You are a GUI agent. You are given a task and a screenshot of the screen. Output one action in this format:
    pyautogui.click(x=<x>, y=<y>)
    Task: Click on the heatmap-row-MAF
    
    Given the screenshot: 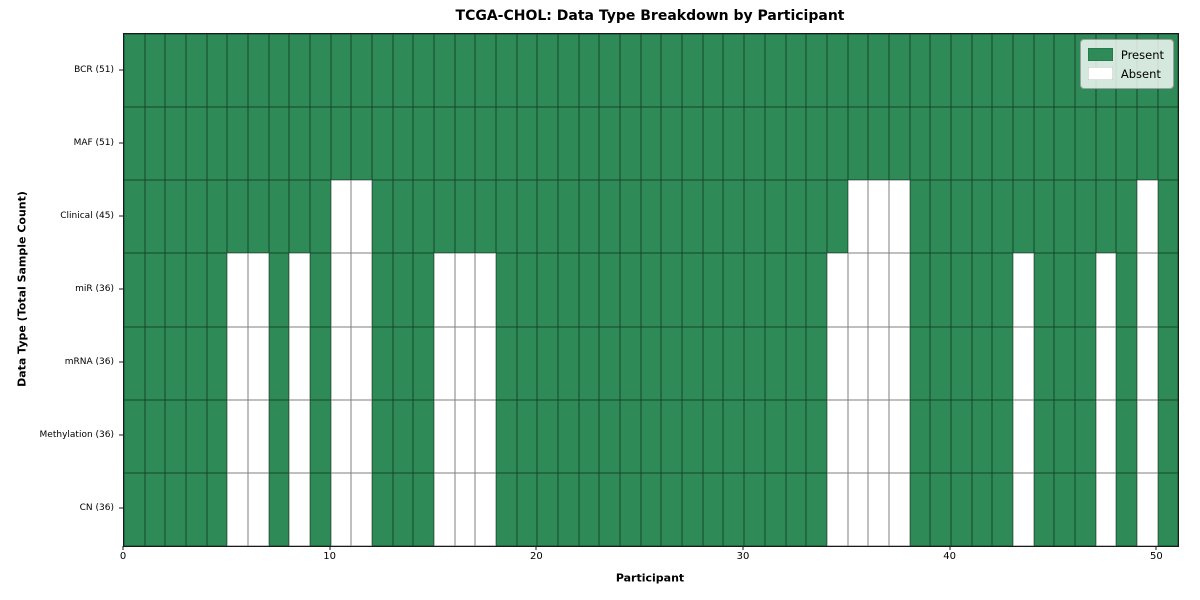 What is the action you would take?
    pyautogui.click(x=651, y=144)
    